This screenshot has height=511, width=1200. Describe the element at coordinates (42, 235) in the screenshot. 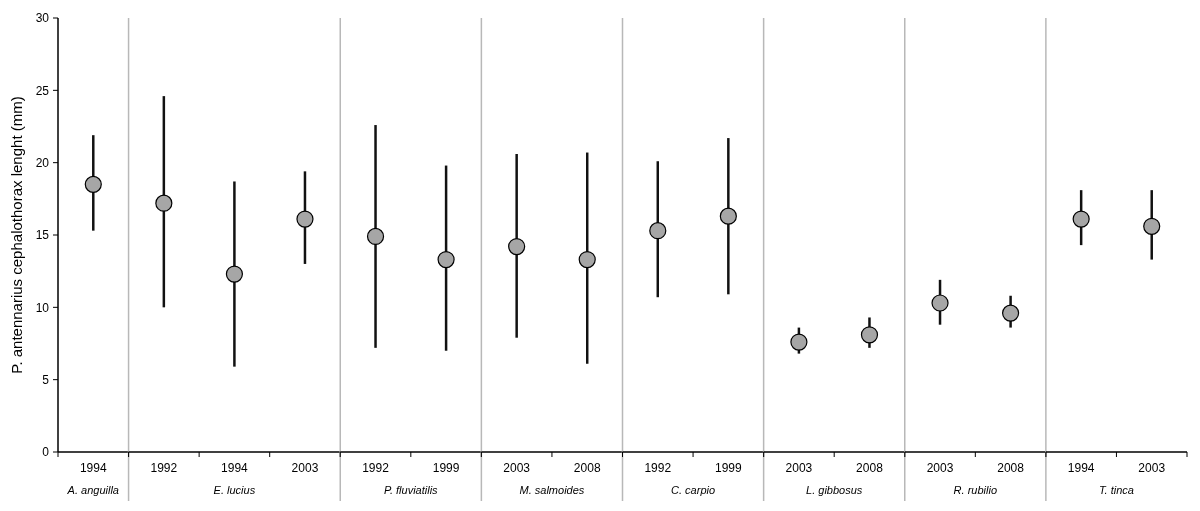

I see `y-tick-label: 15` at that location.